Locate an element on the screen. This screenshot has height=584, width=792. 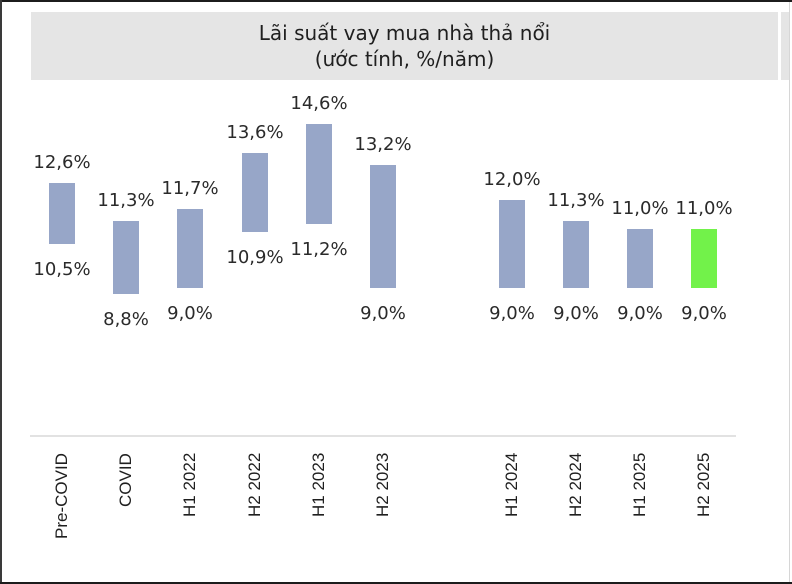
high-value-label: 12,6% is located at coordinates (62, 162).